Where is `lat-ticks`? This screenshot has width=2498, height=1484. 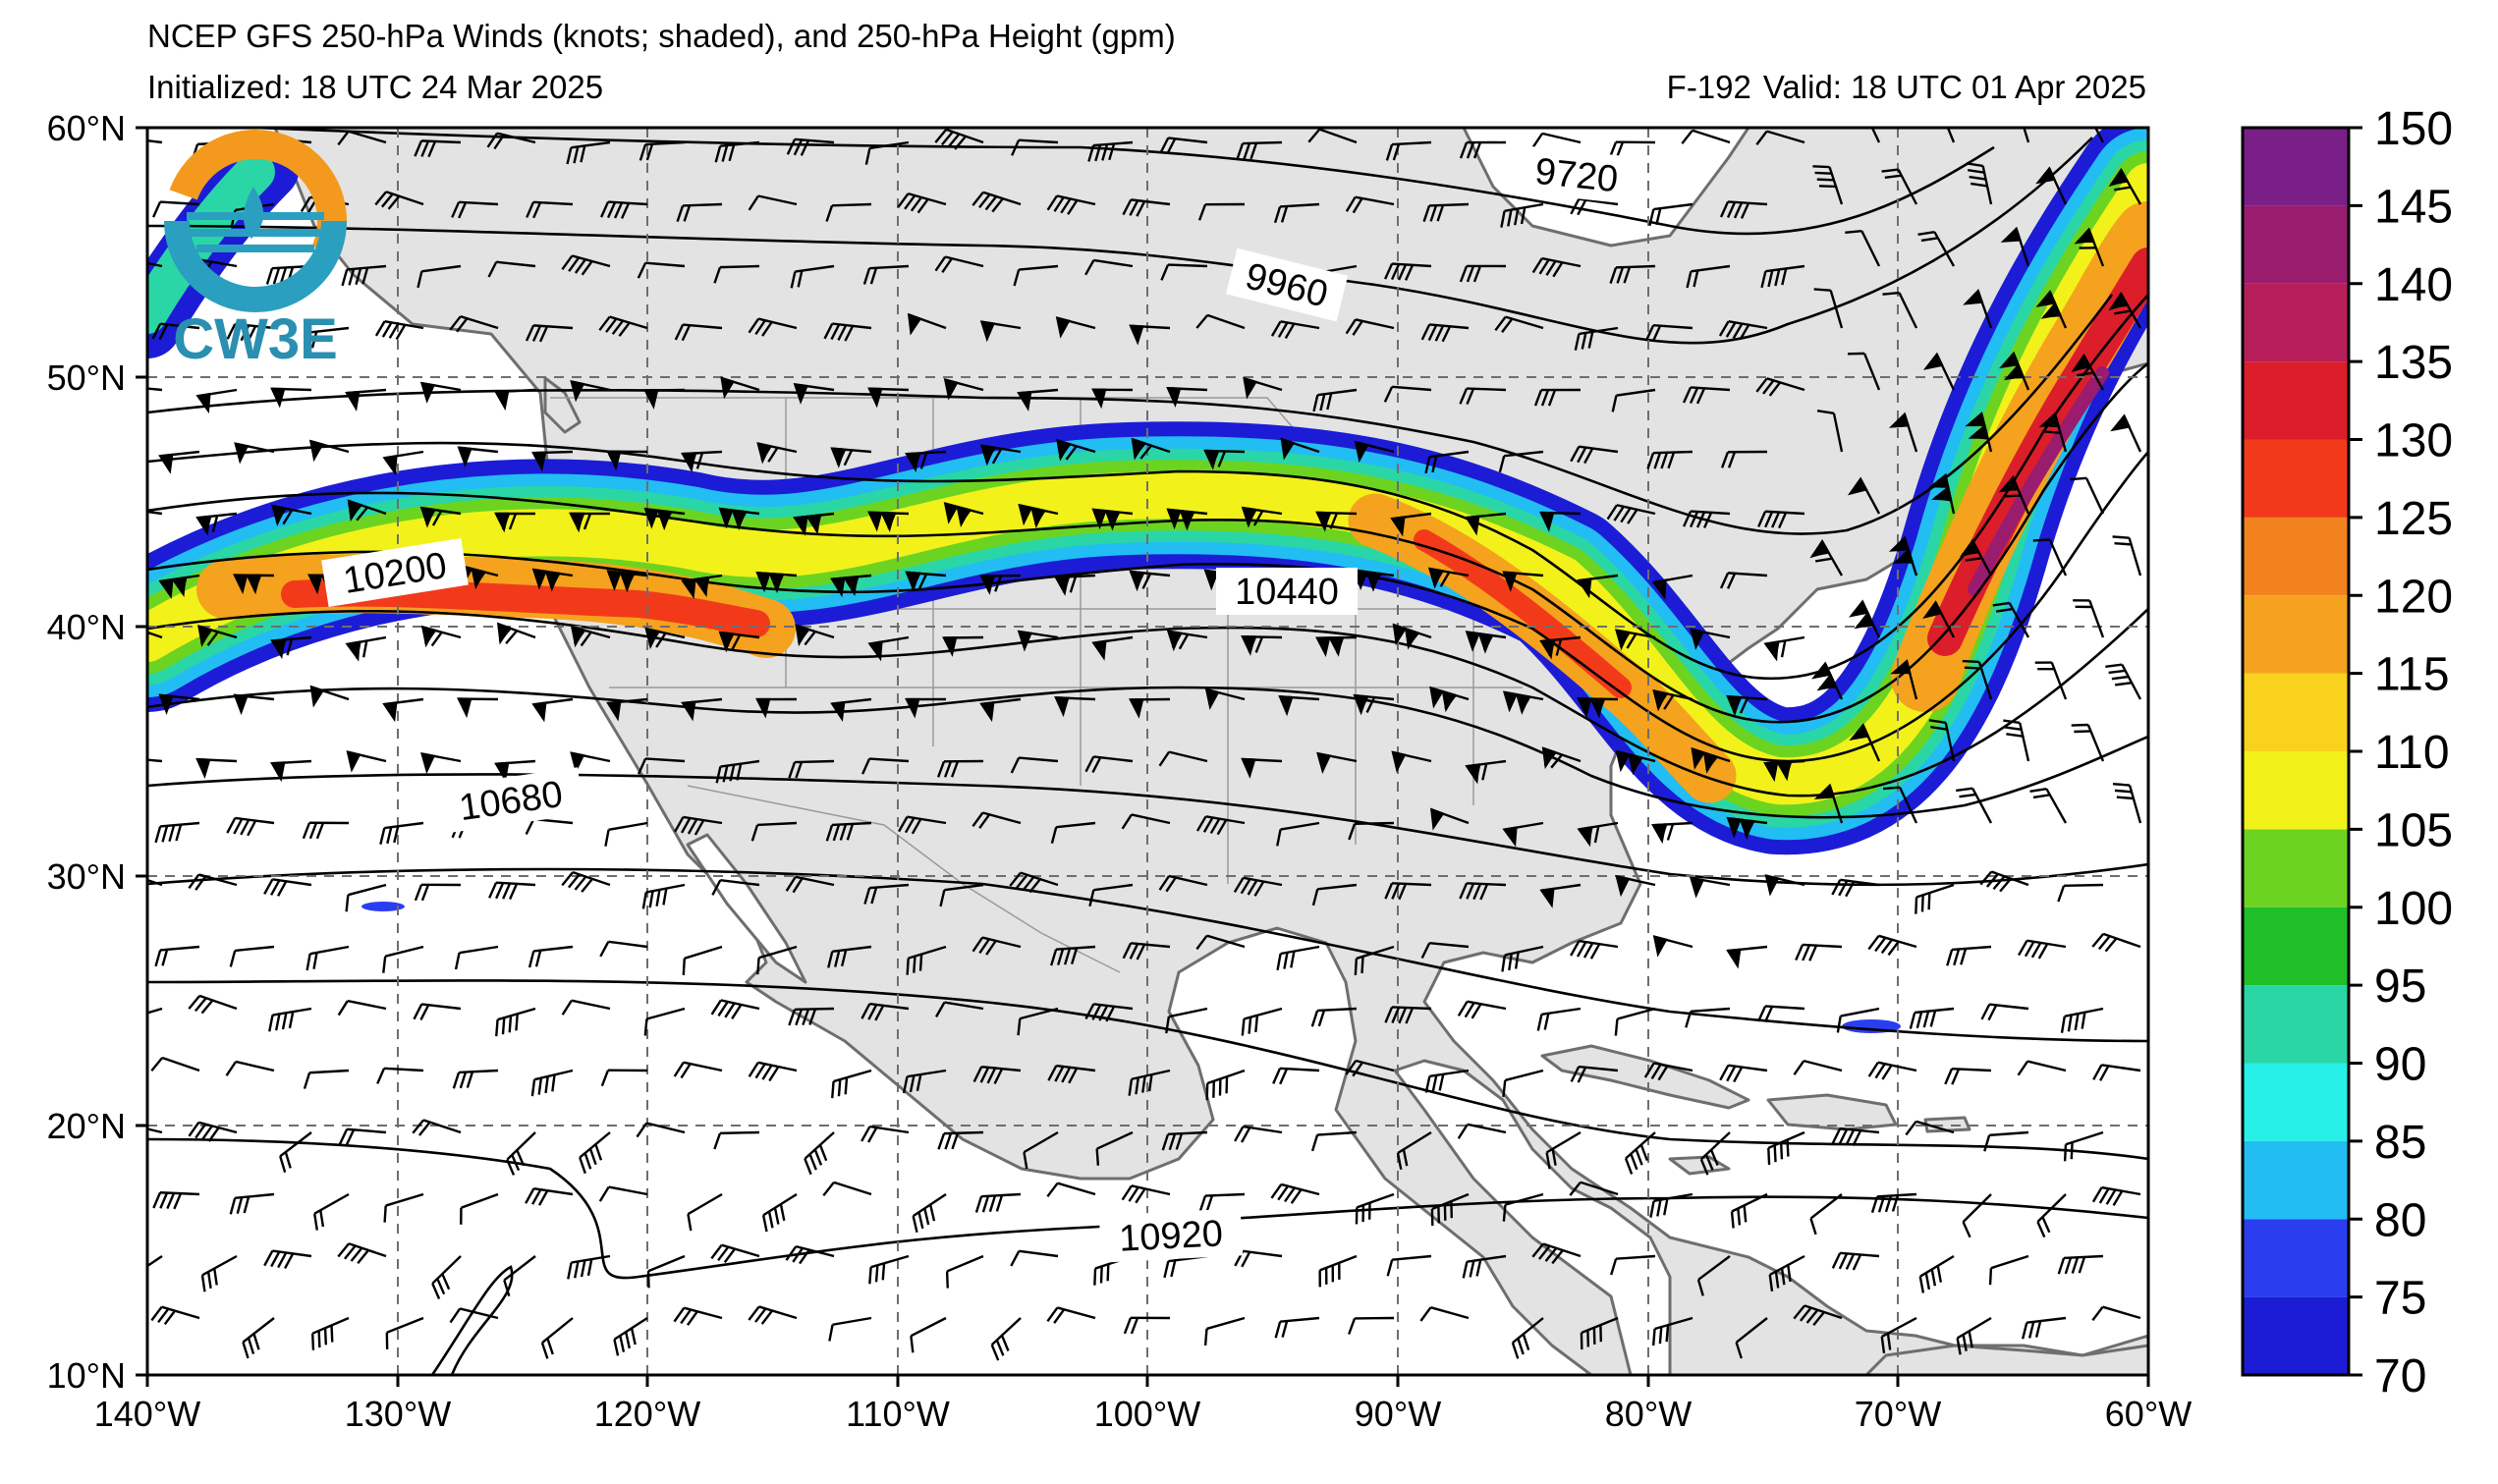 lat-ticks is located at coordinates (141, 751).